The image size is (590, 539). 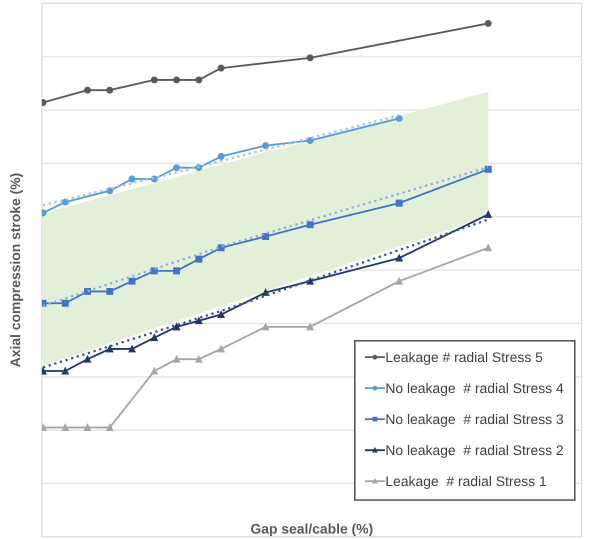 I want to click on legend-label: Leakage # radial Stress 1, so click(x=466, y=482).